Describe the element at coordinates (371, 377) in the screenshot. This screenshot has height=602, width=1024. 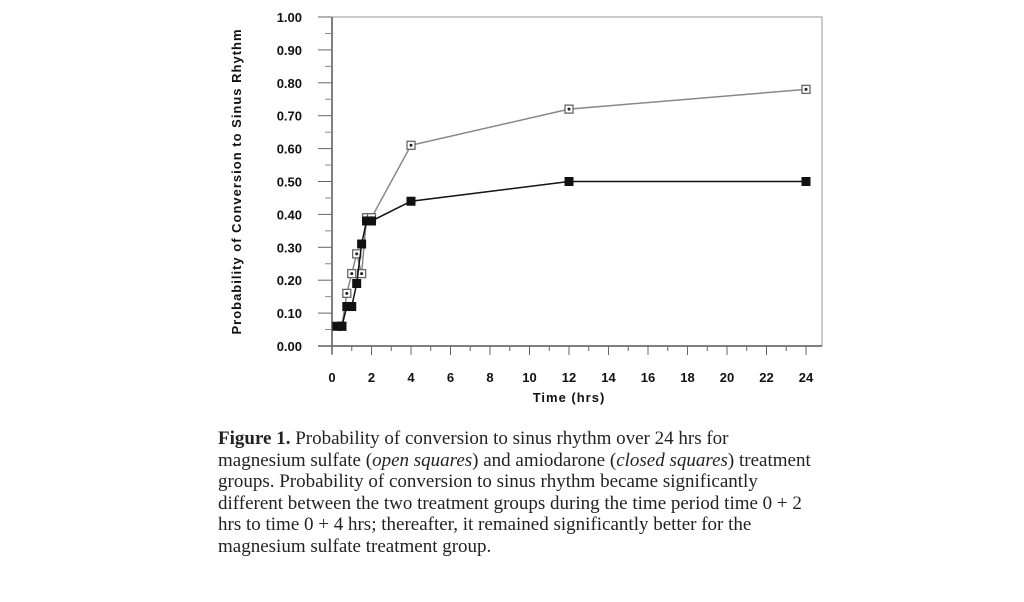
I see `x-tick-label: 2` at that location.